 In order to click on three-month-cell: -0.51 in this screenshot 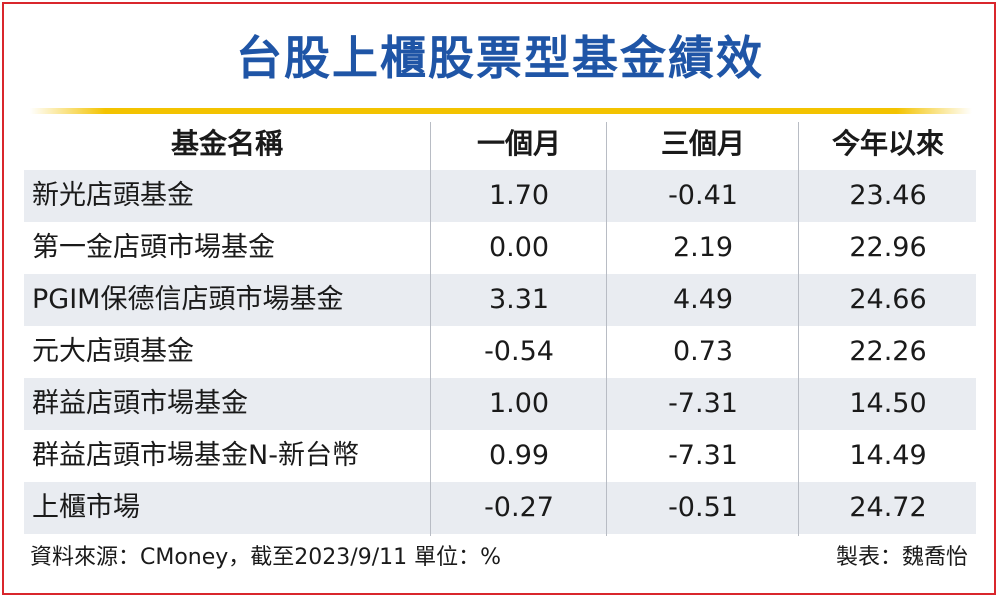, I will do `click(703, 507)`.